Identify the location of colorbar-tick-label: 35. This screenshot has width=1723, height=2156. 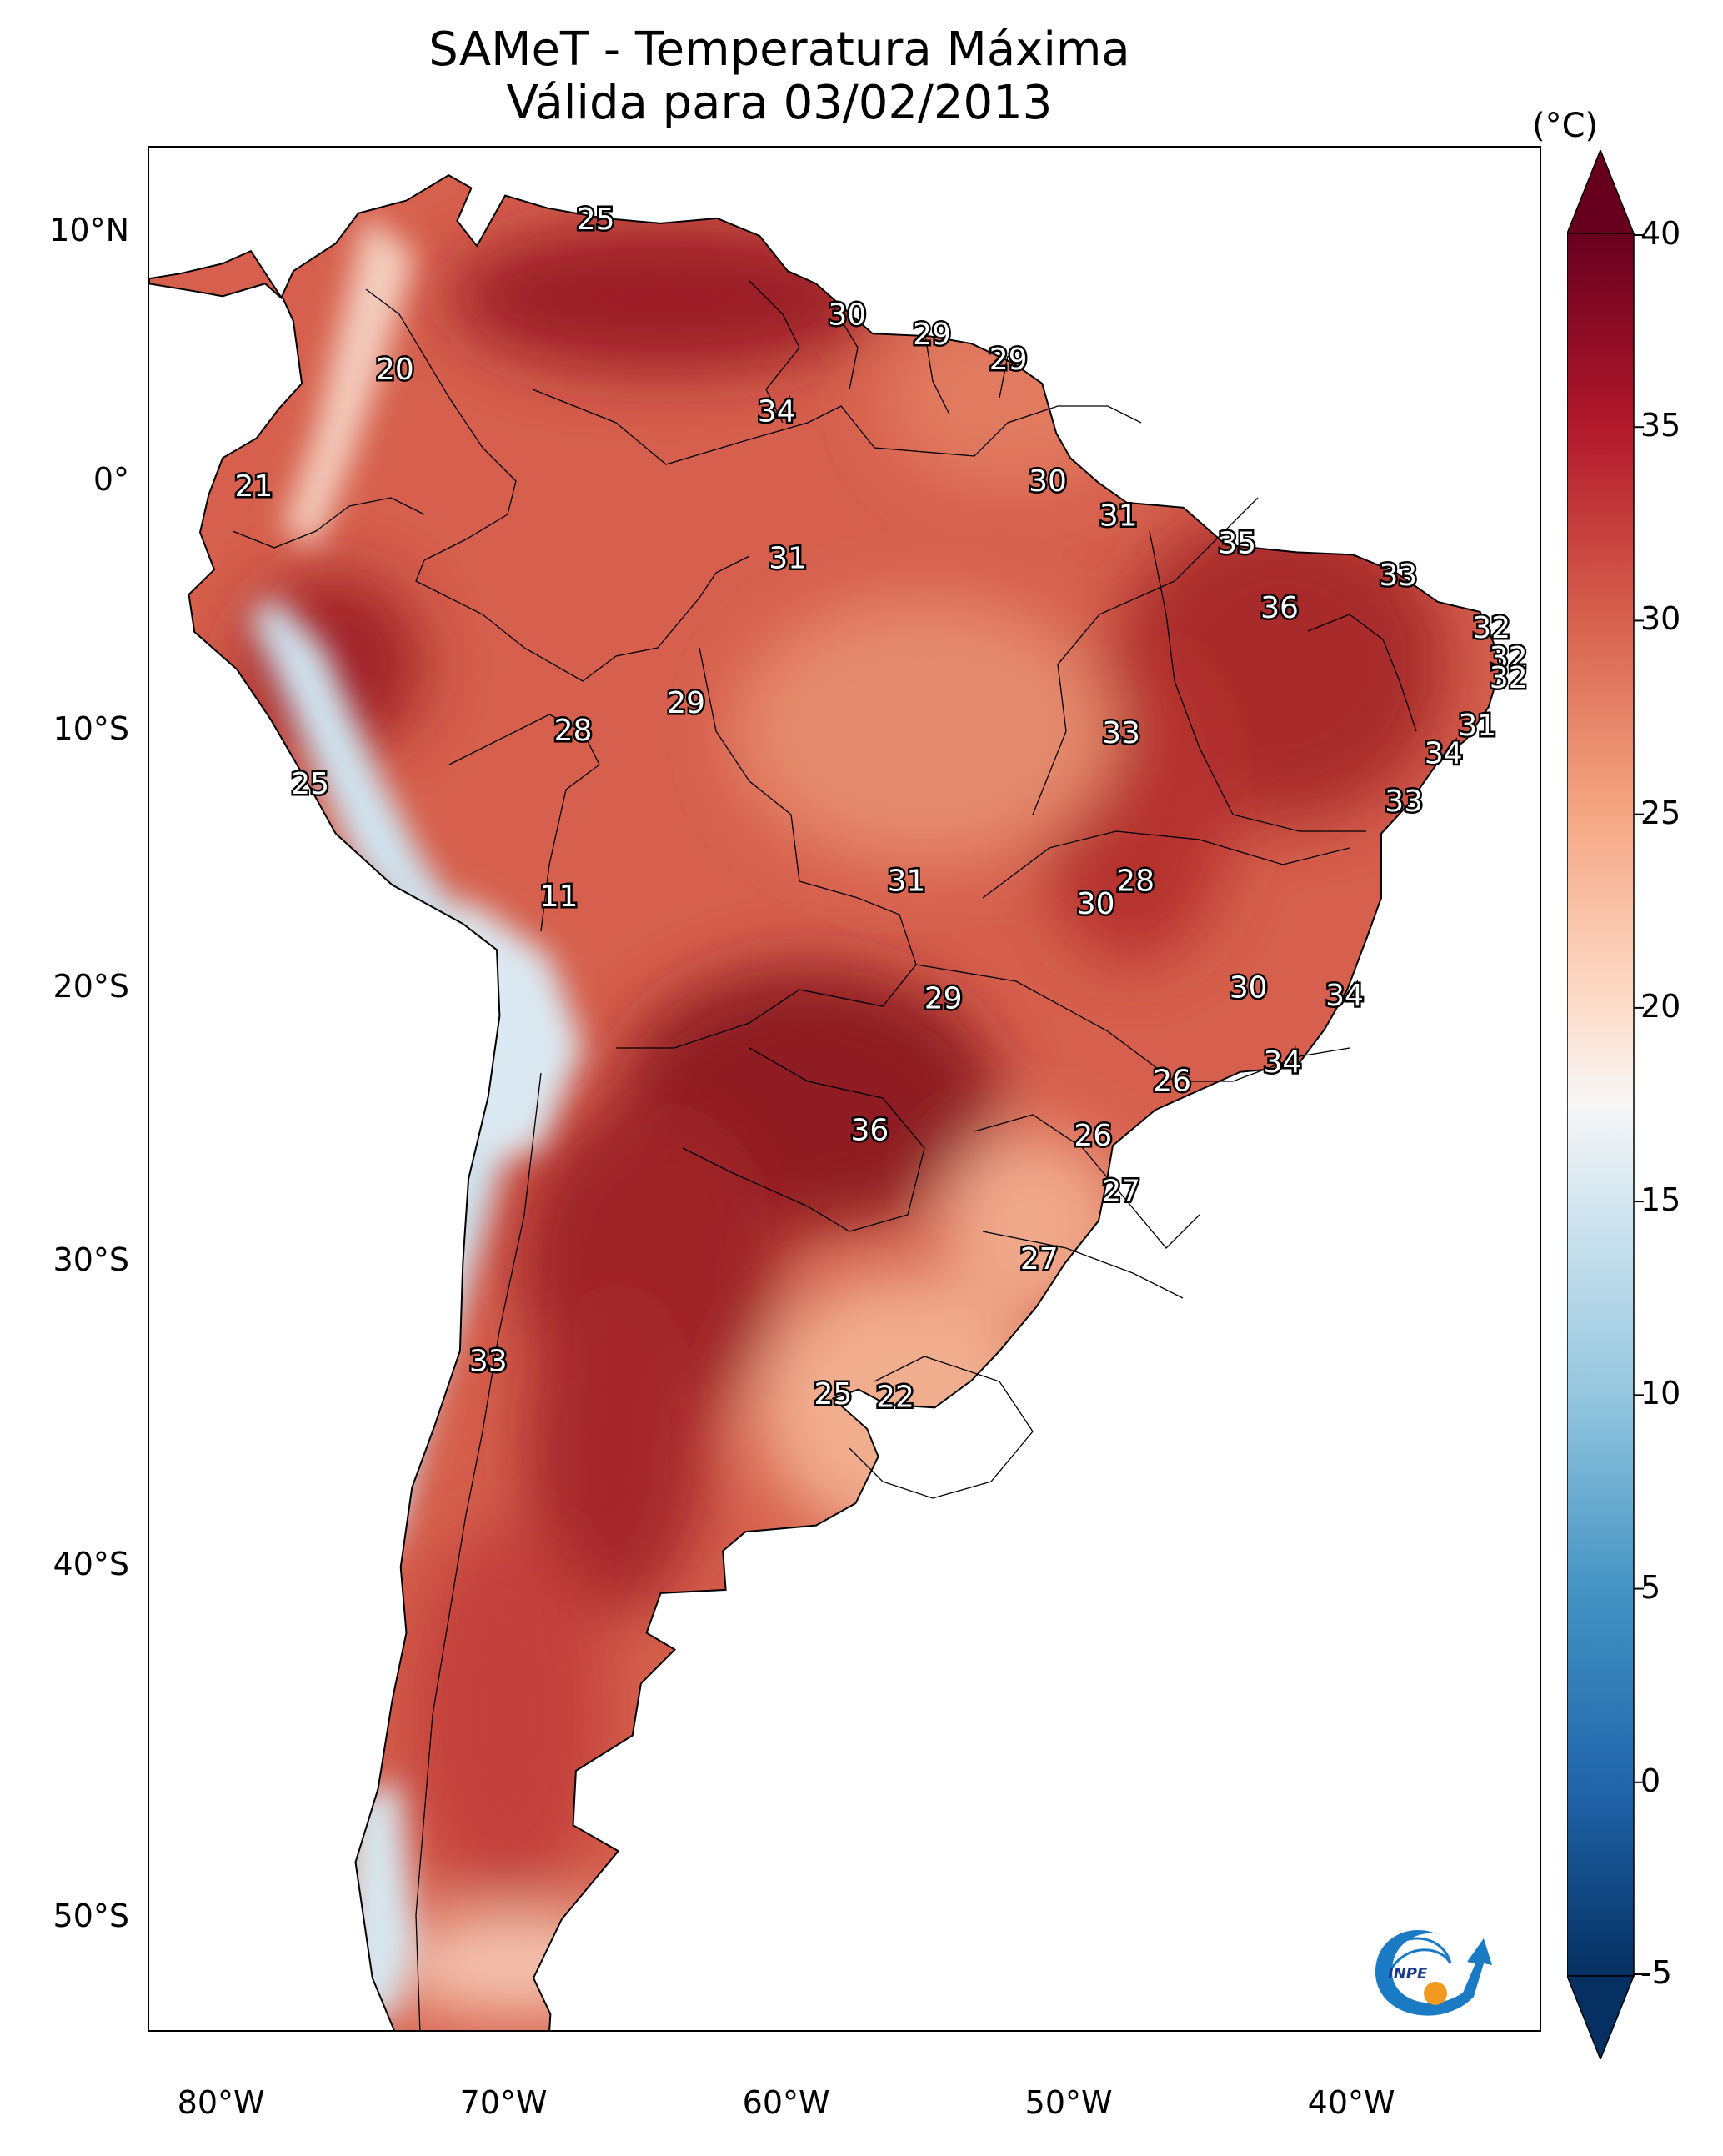
(1661, 425).